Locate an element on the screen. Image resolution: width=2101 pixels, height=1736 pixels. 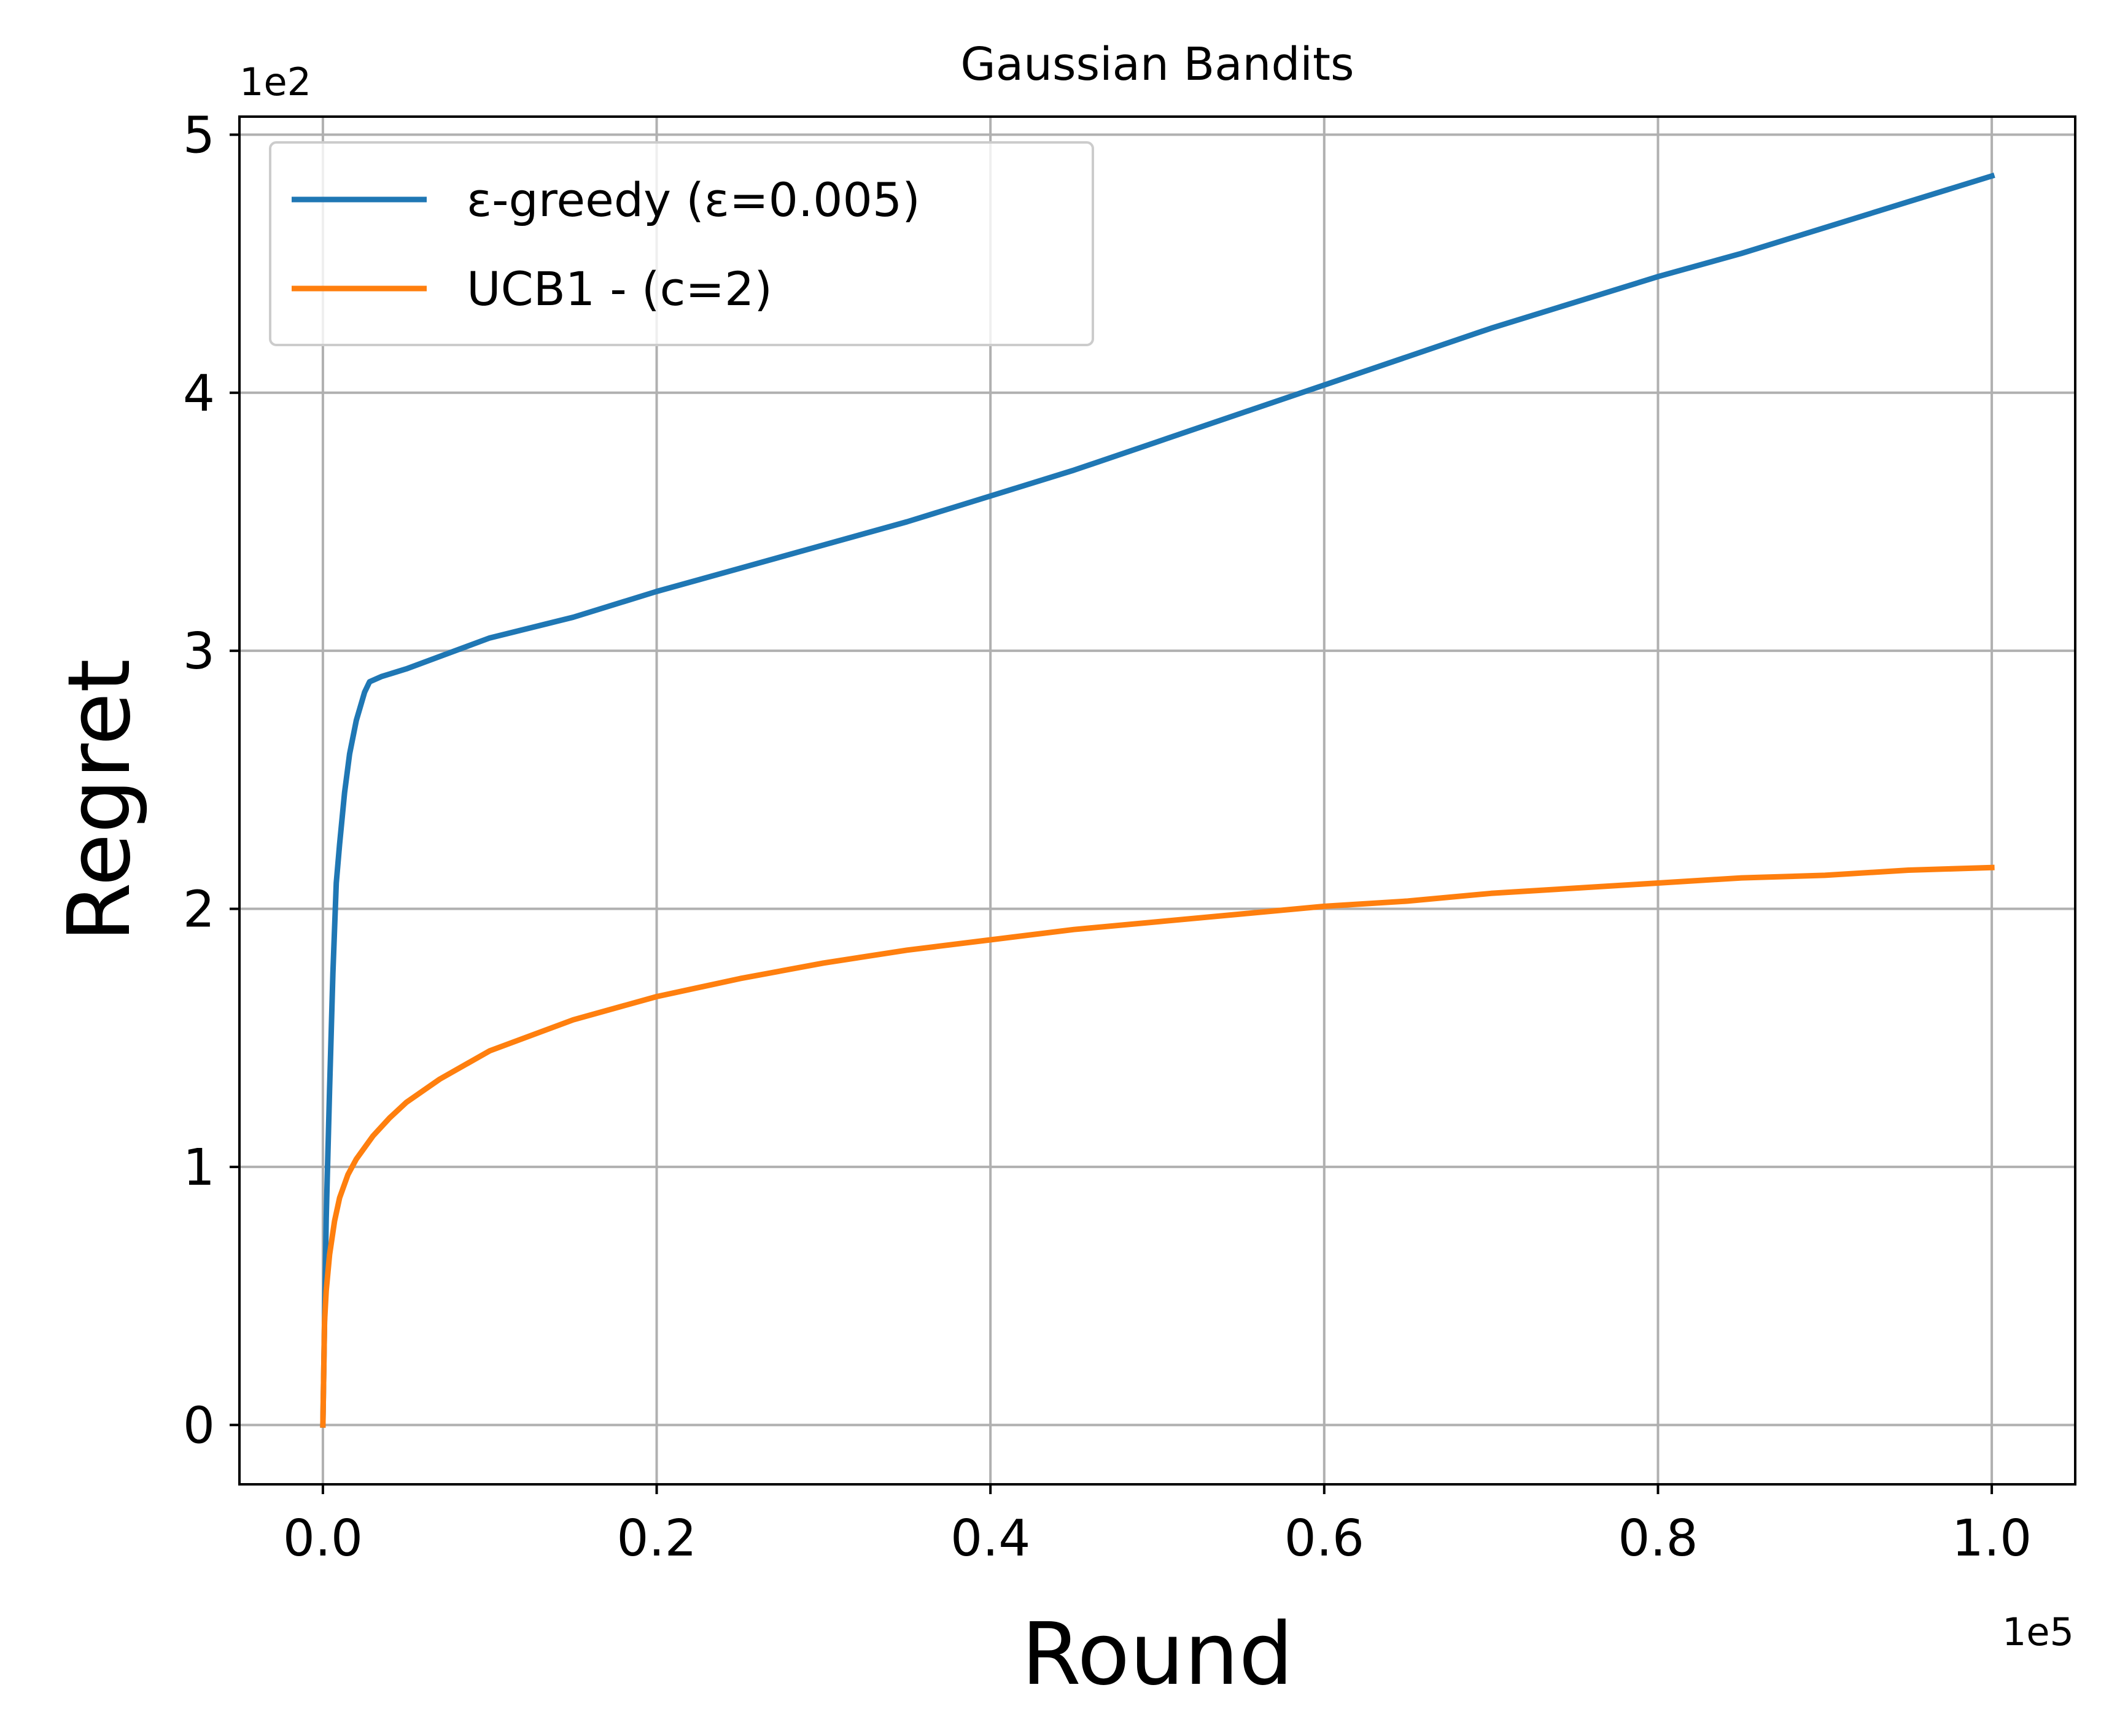
x-tick-label: 0.2 is located at coordinates (656, 1538).